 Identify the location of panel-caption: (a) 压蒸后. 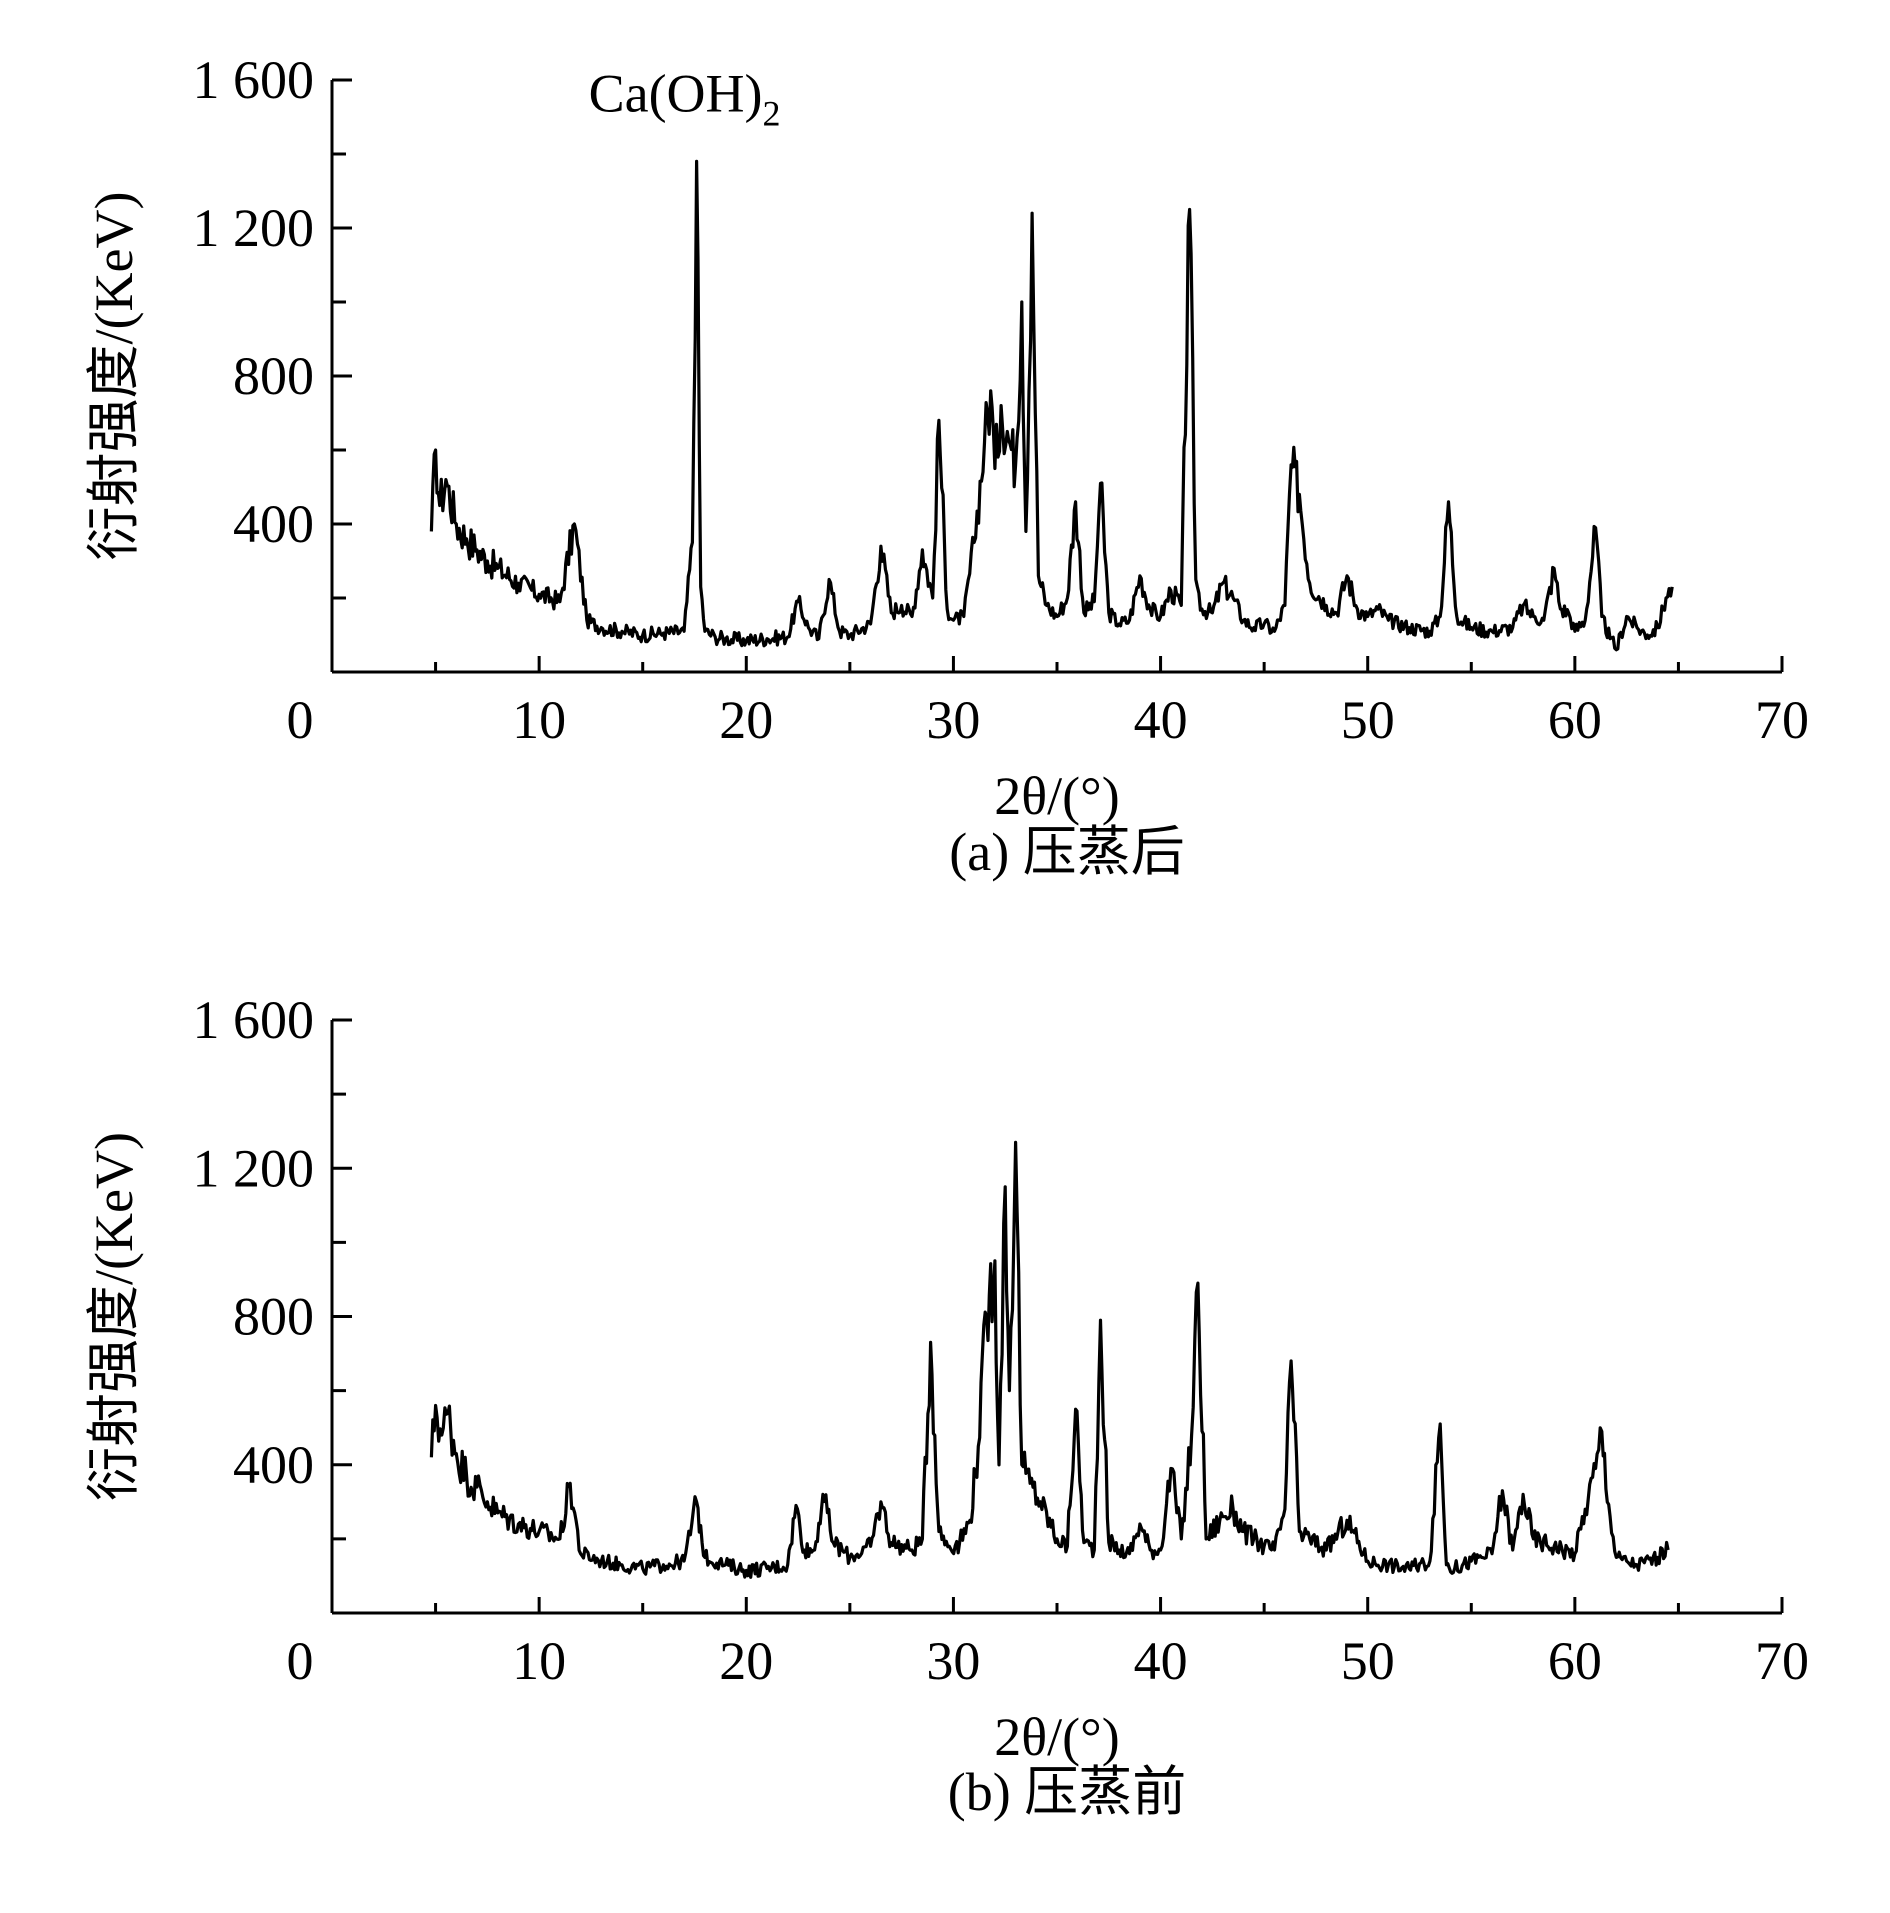
(1066, 852).